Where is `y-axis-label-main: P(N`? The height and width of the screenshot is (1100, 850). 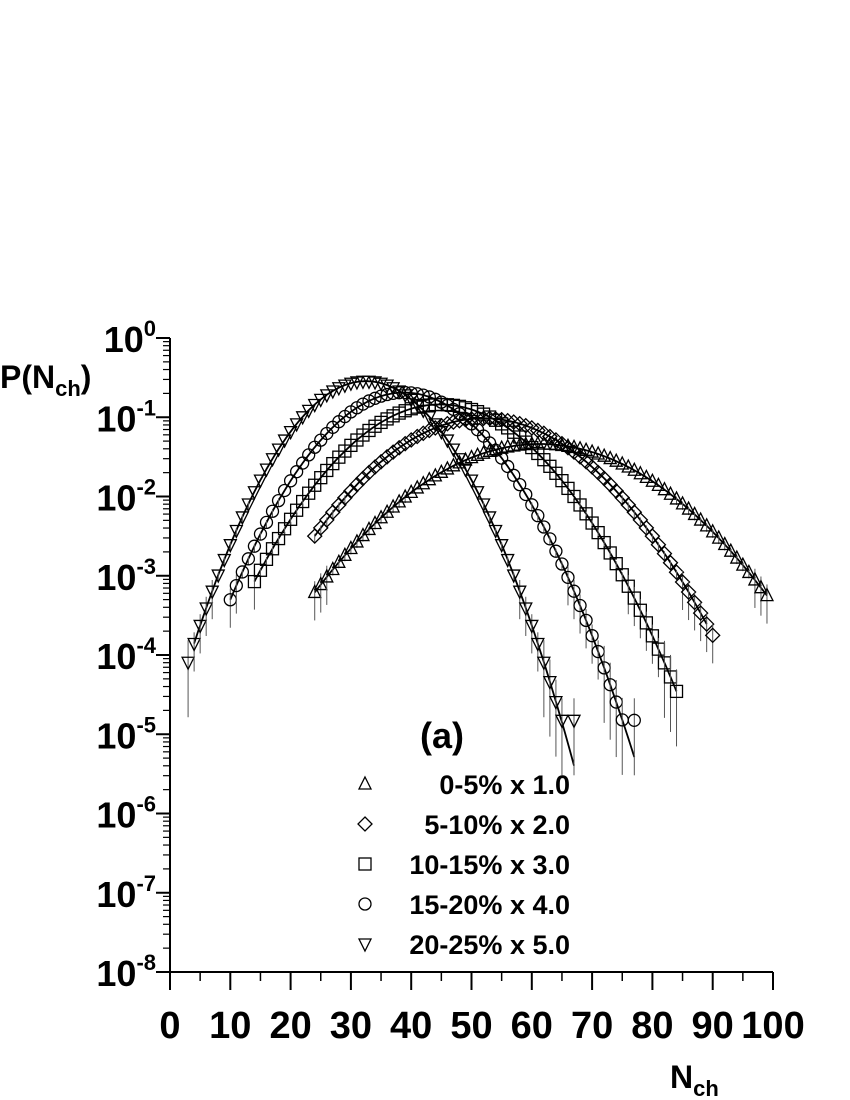 y-axis-label-main: P(N is located at coordinates (27, 377).